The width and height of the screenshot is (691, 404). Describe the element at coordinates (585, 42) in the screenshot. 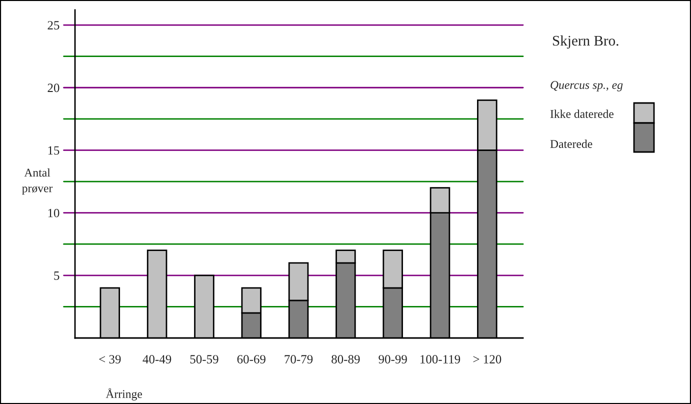

I see `text: Skjern Bro.` at that location.